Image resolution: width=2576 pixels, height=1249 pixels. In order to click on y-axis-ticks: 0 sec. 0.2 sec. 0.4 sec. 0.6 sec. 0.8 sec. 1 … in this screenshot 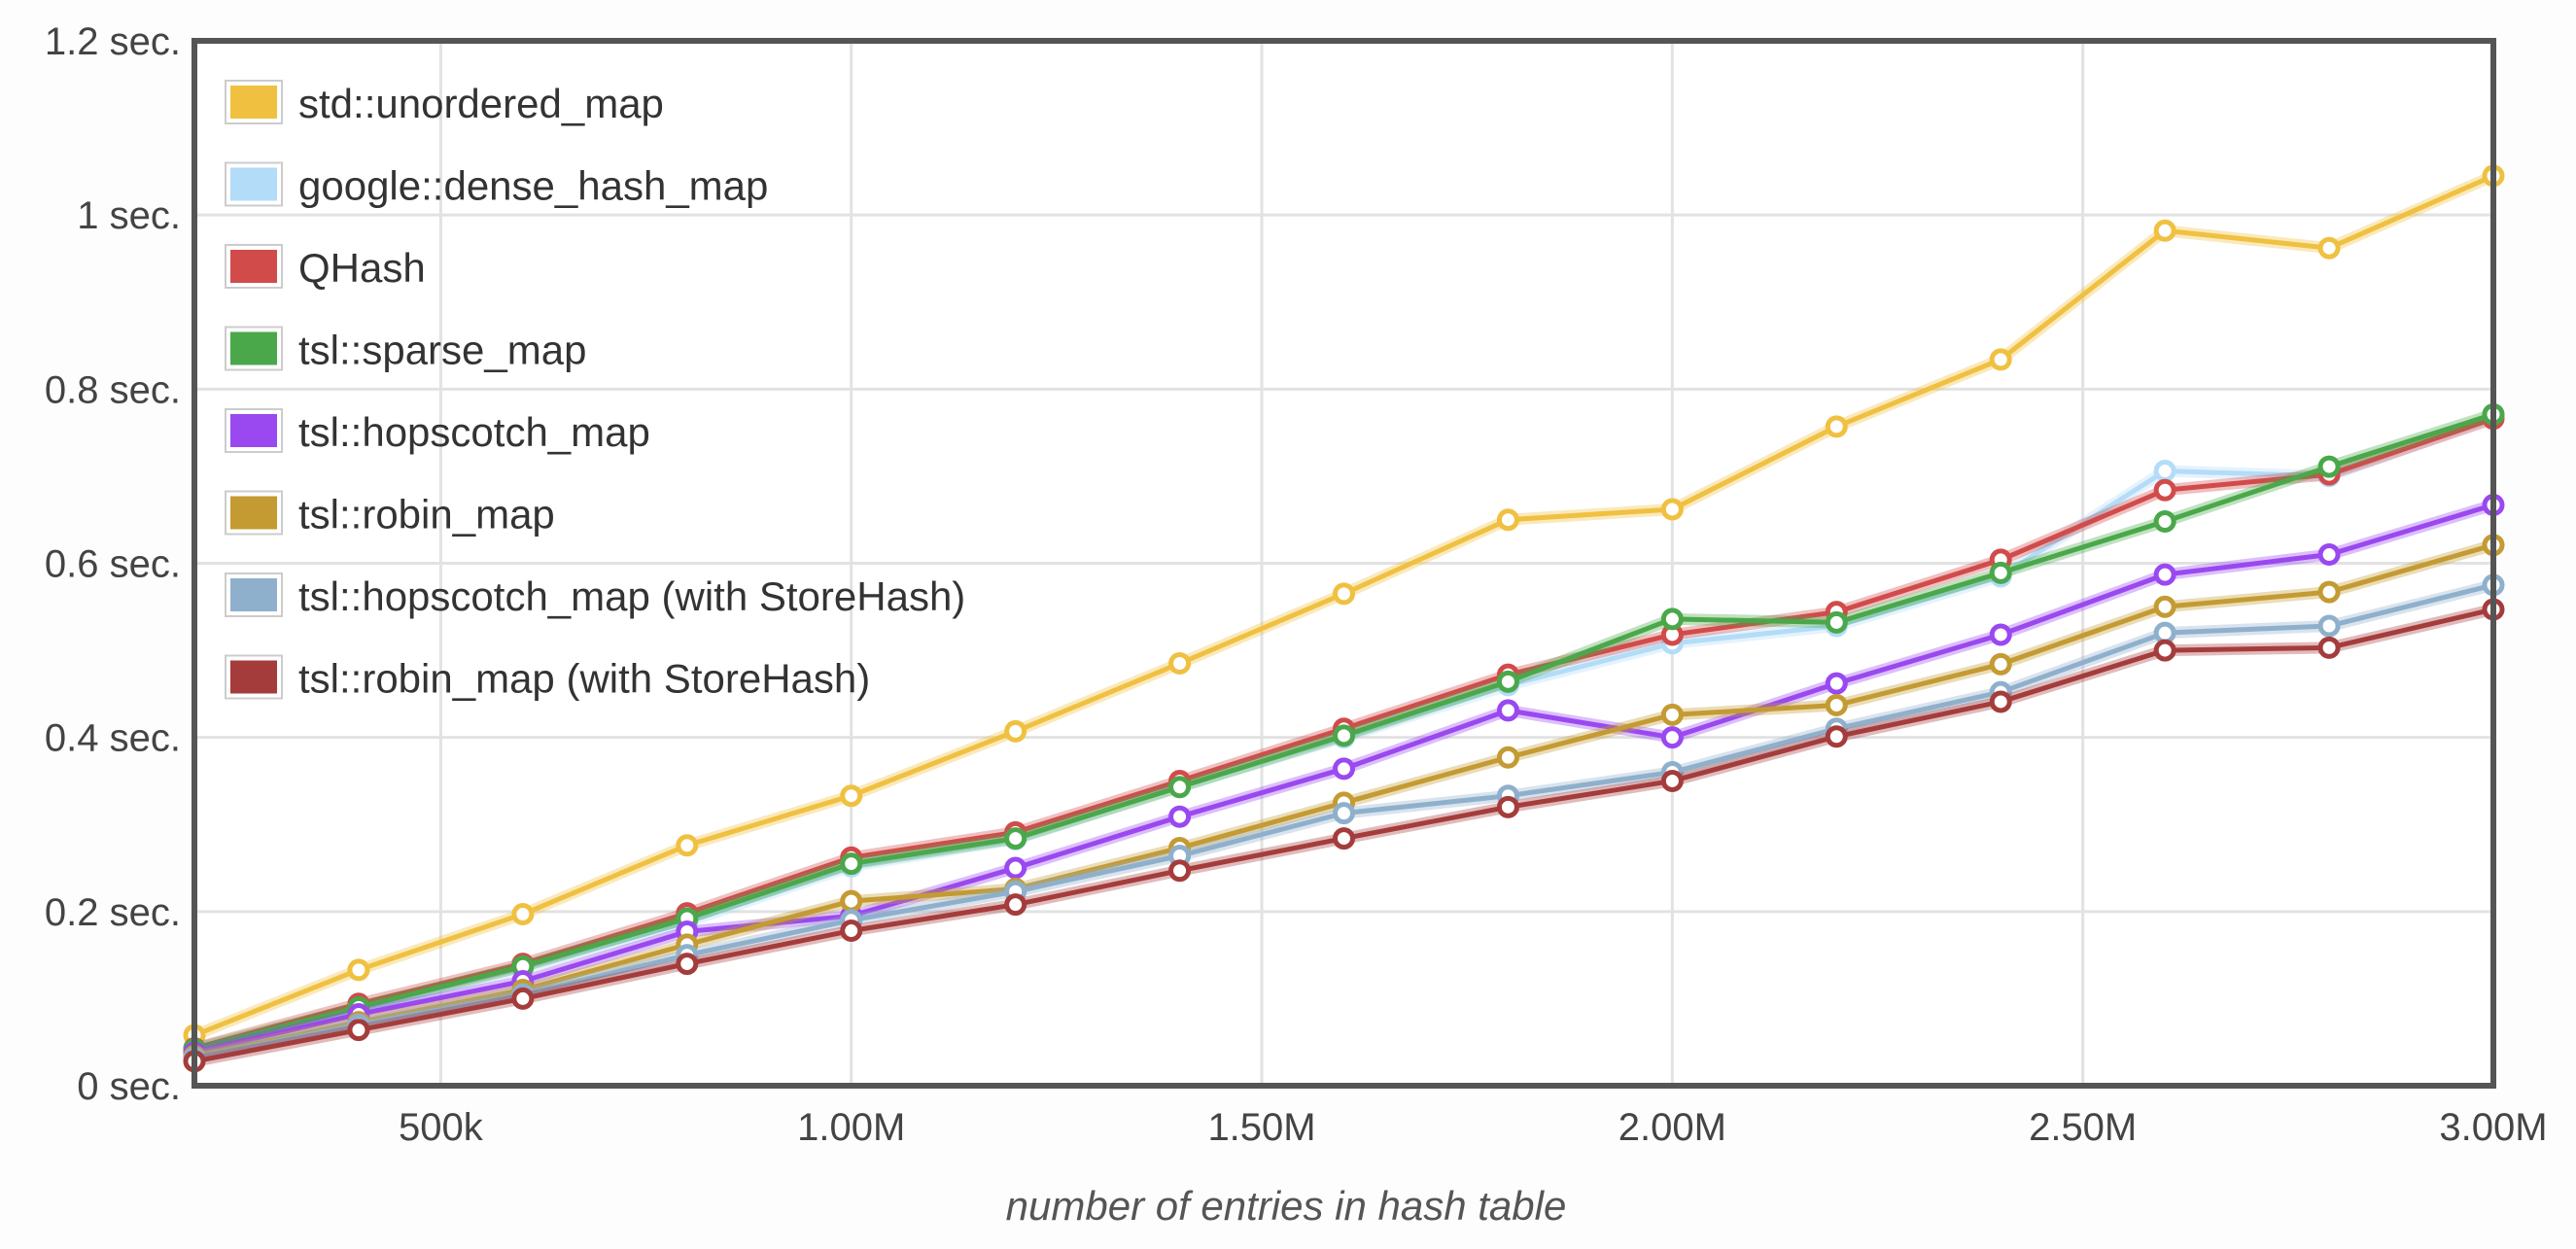, I will do `click(113, 564)`.